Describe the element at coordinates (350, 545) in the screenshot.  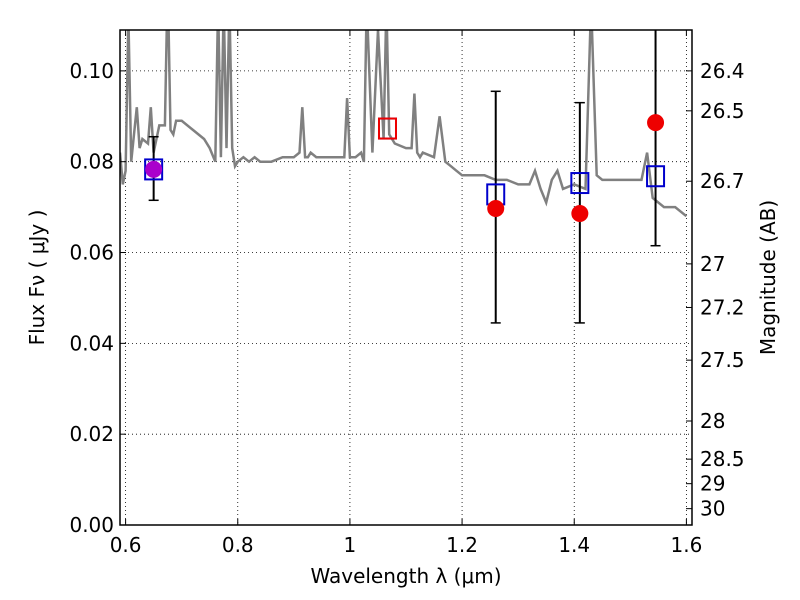
I see `x-tick-label: 1` at that location.